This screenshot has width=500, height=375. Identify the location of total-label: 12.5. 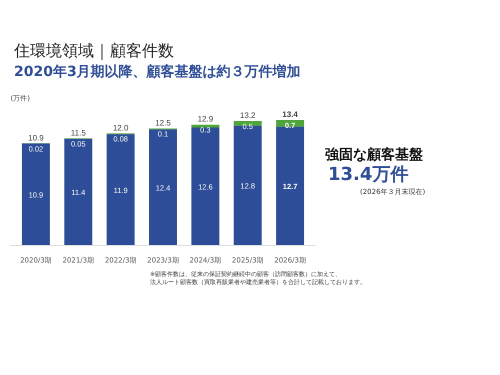
(163, 123).